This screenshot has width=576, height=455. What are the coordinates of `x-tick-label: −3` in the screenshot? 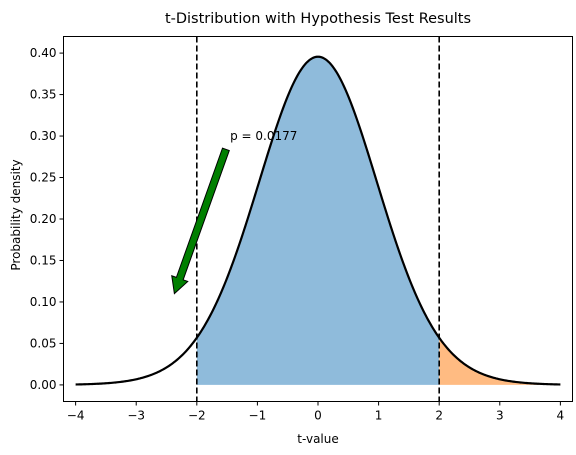 It's located at (136, 416).